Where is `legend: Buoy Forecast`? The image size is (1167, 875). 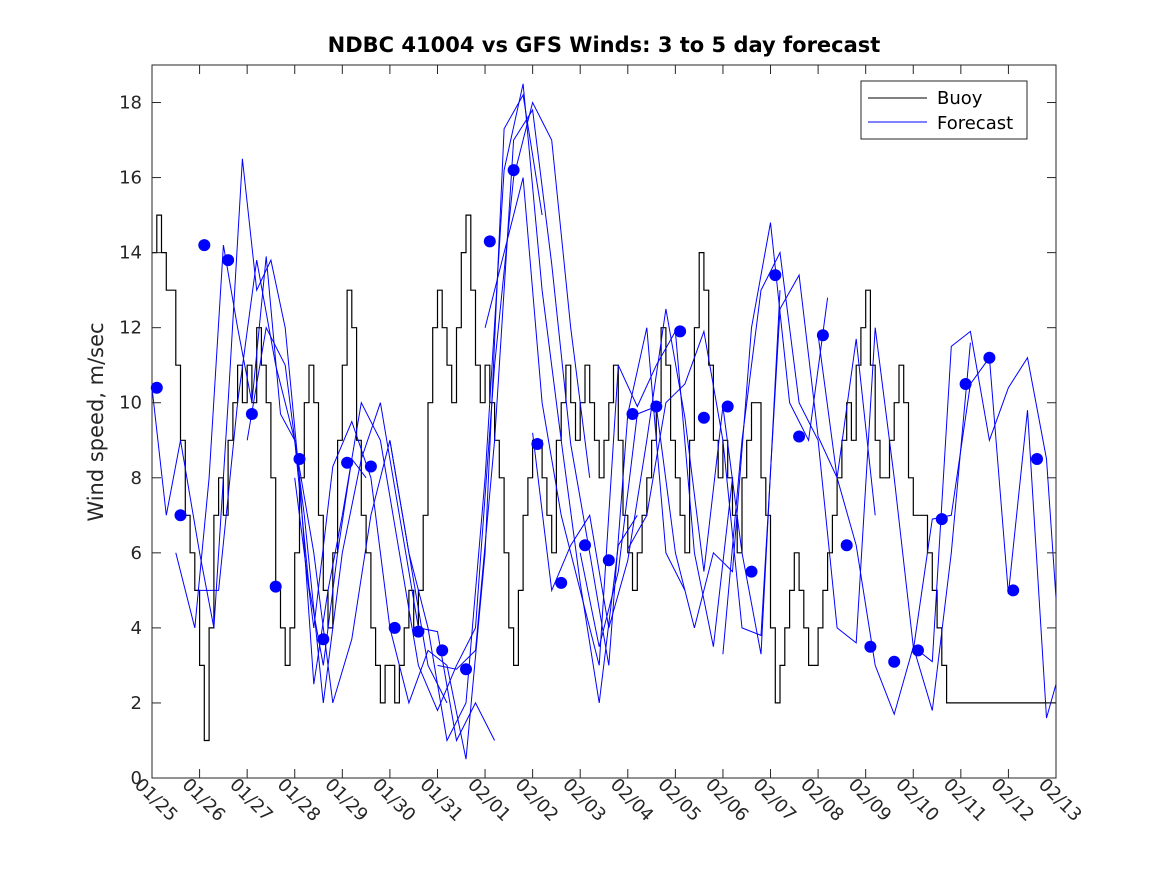 legend: Buoy Forecast is located at coordinates (944, 110).